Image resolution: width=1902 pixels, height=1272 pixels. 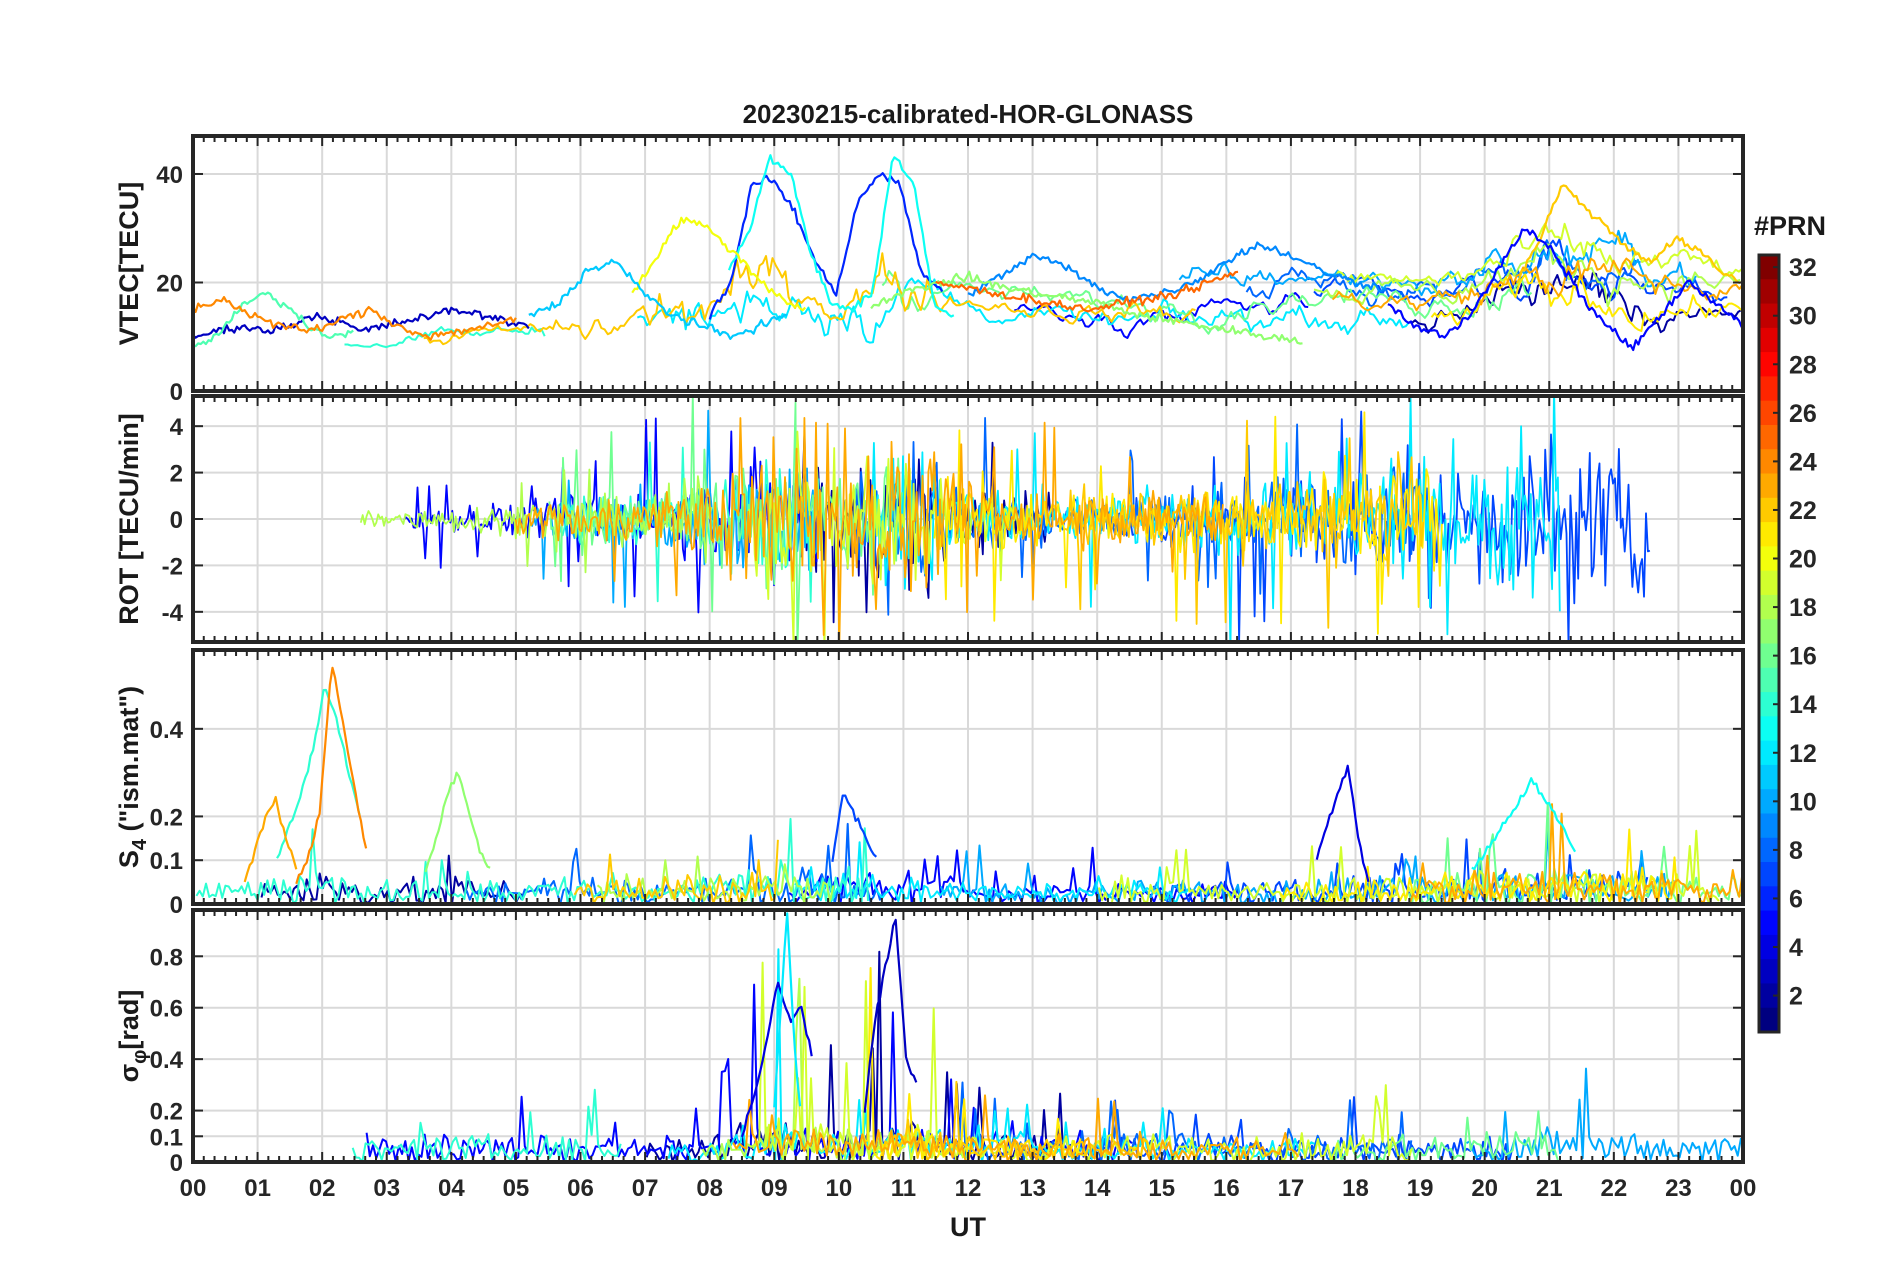 What do you see at coordinates (173, 613) in the screenshot?
I see `y-tick-label: -4` at bounding box center [173, 613].